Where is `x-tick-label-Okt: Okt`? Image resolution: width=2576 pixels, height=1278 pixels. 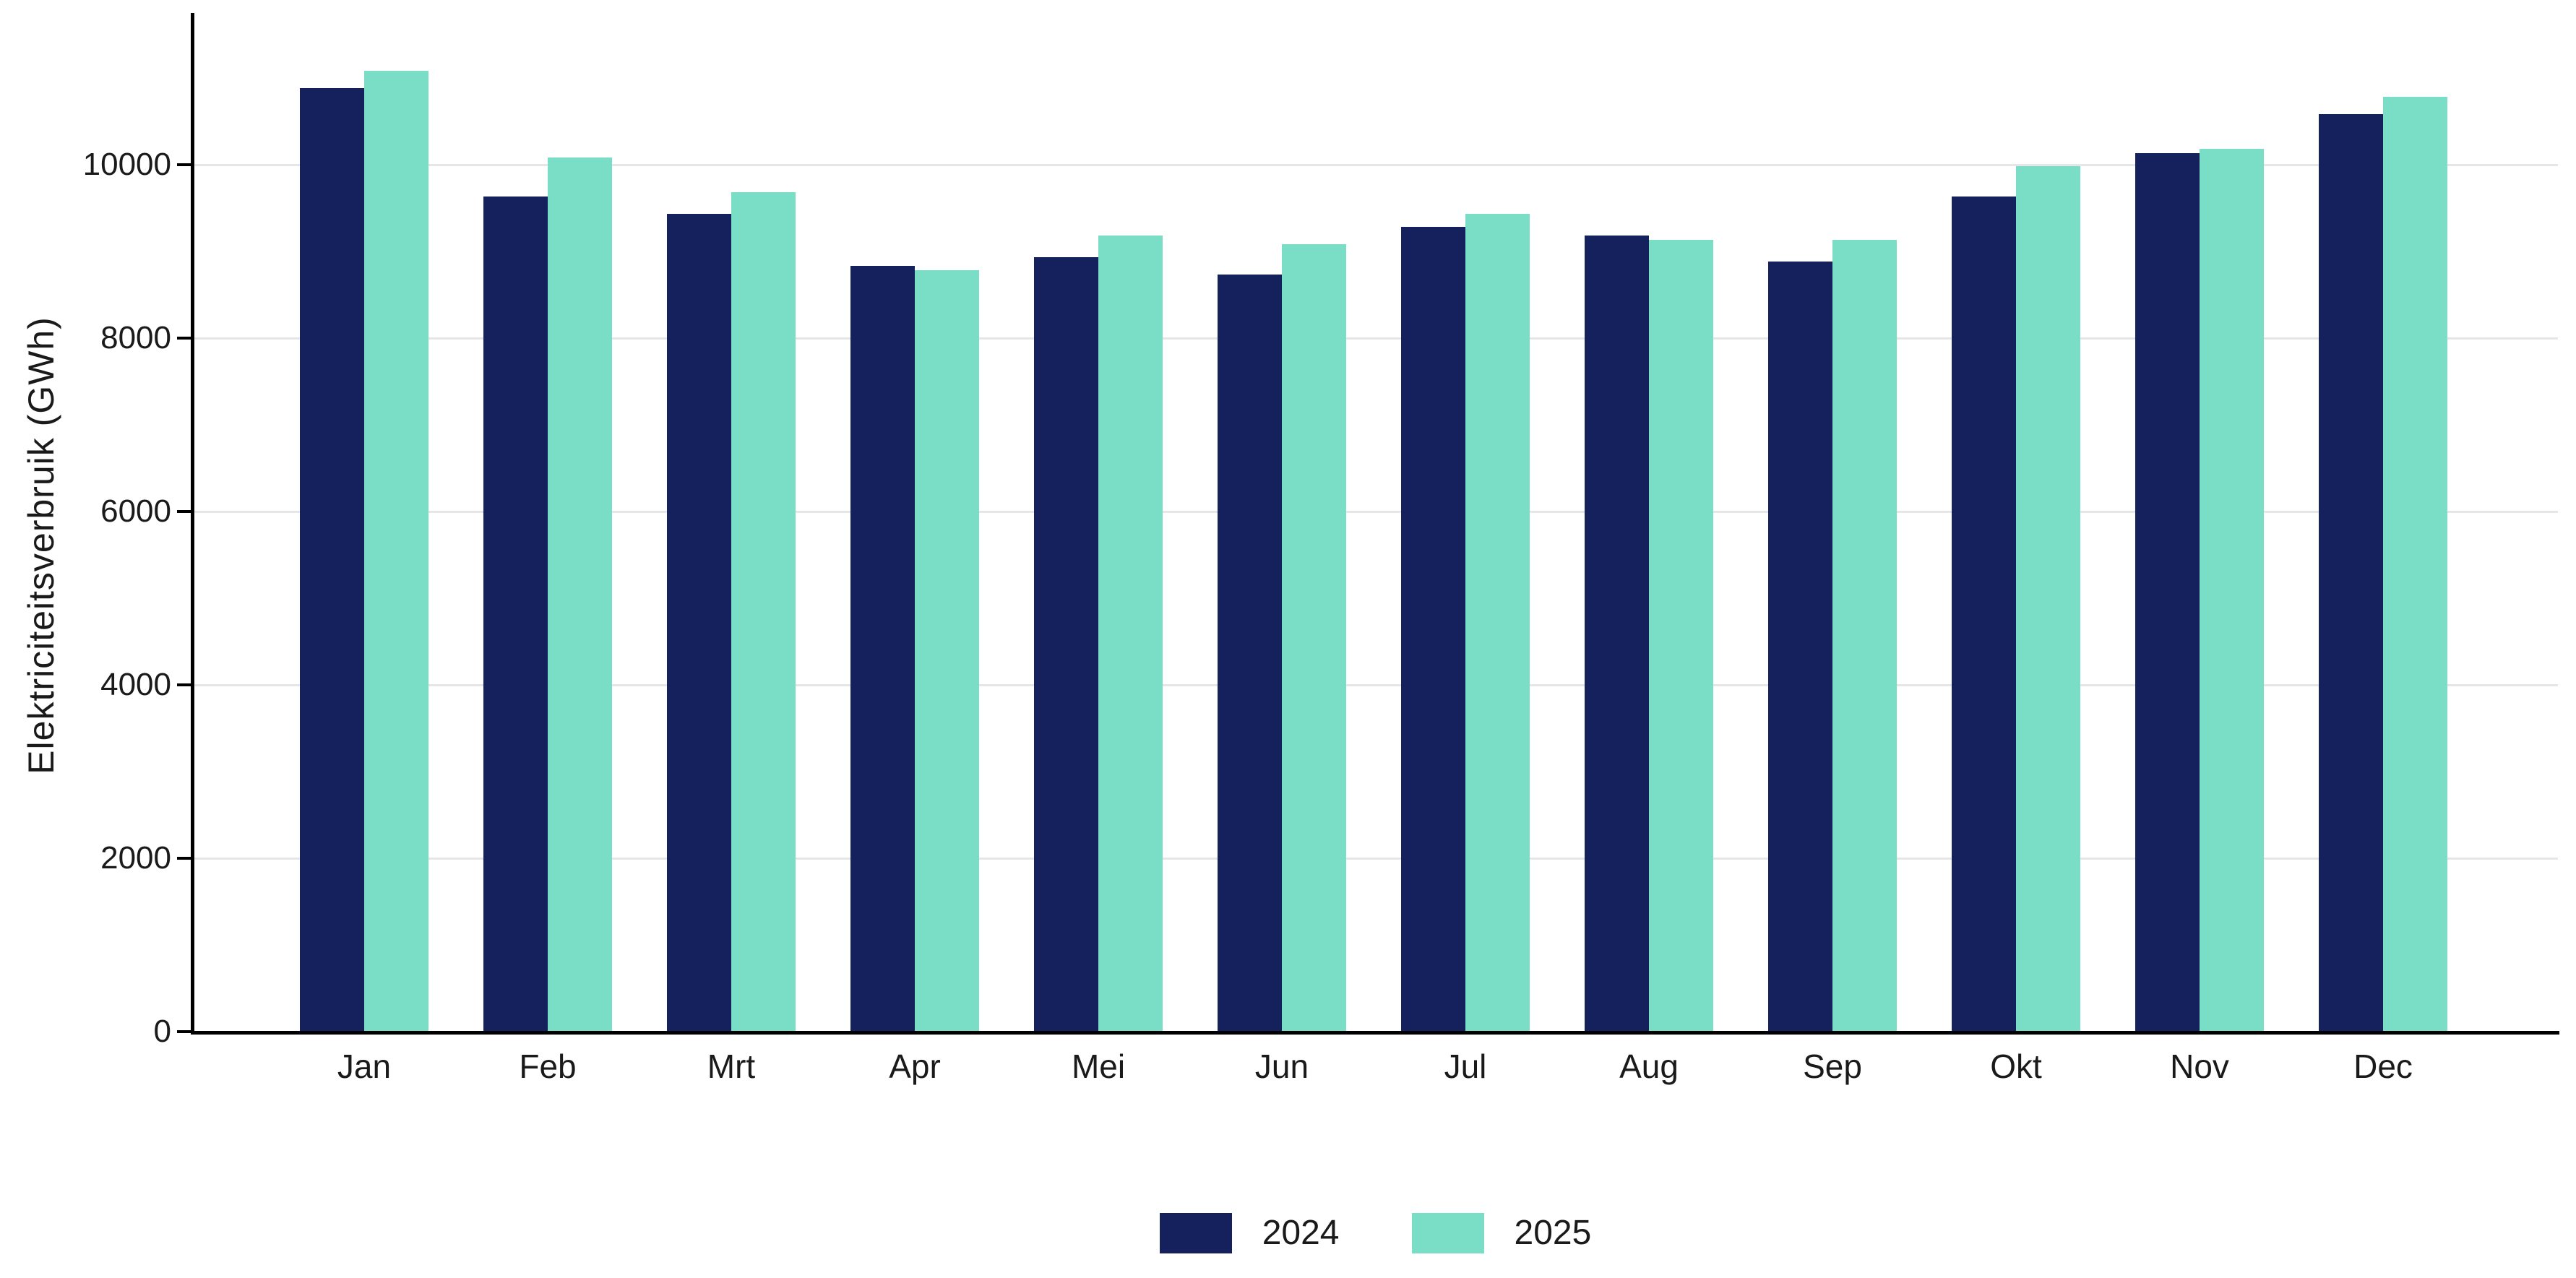
x-tick-label-Okt: Okt is located at coordinates (2016, 1066).